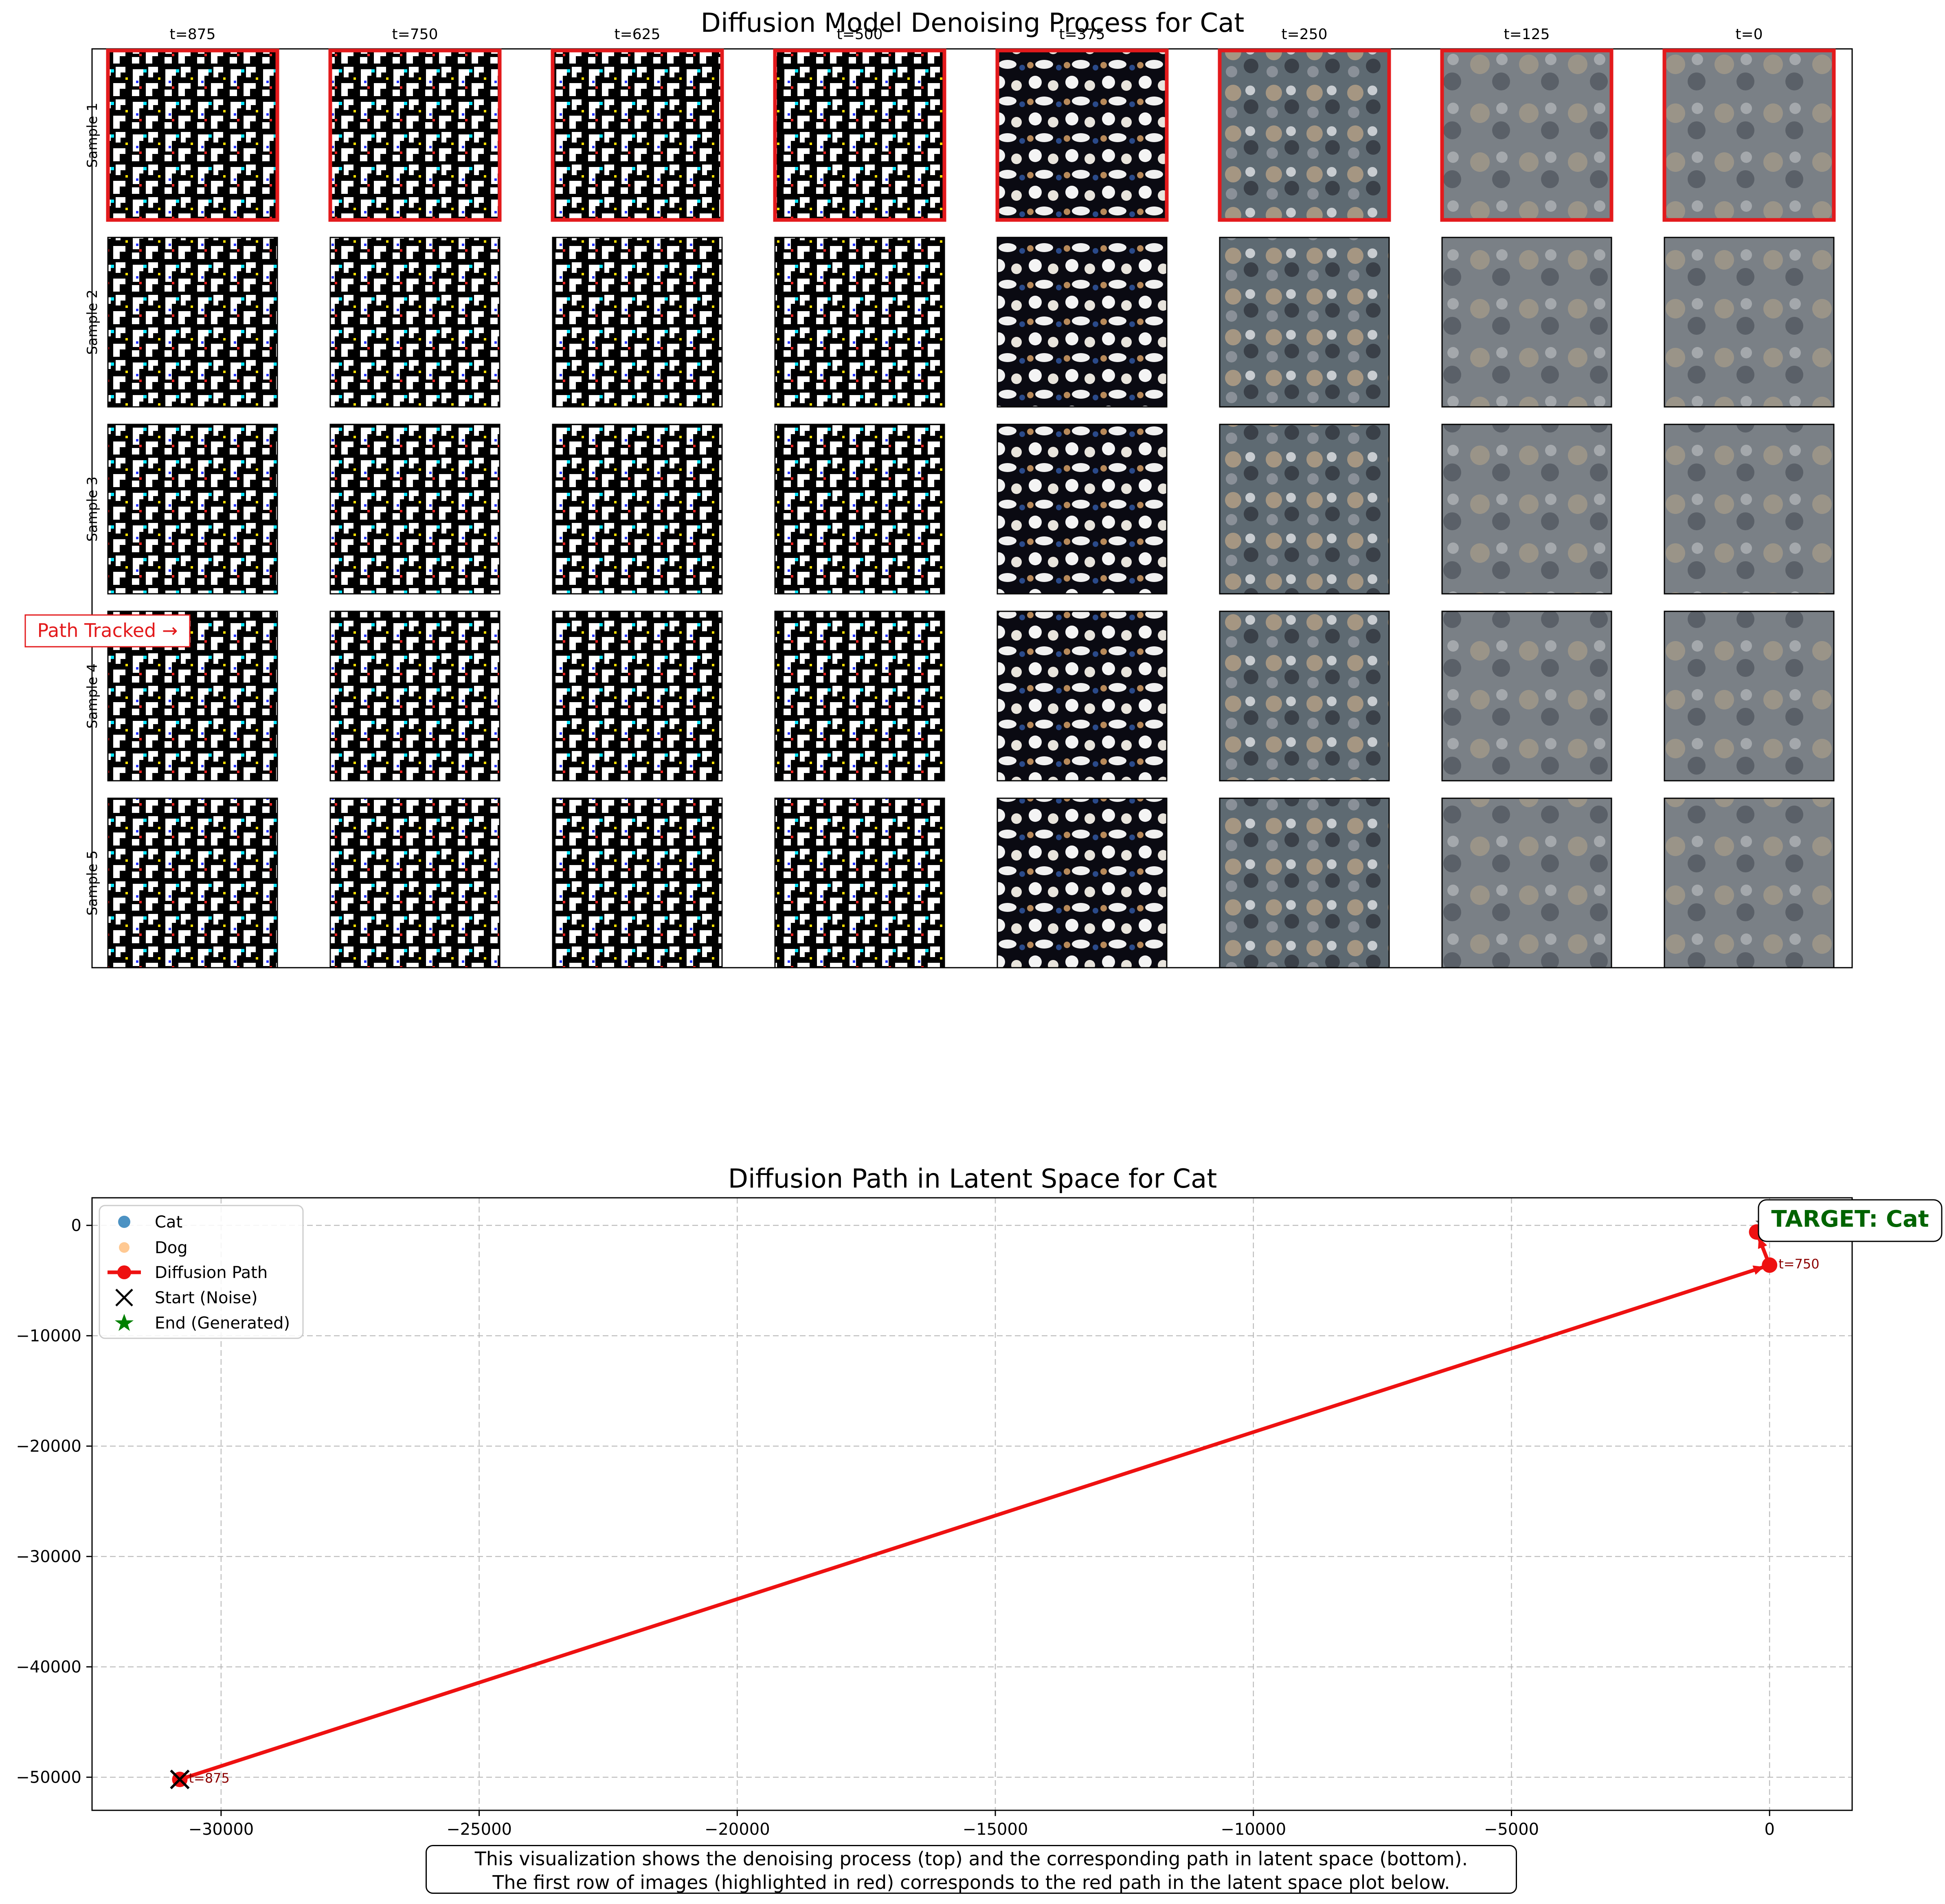 Image resolution: width=1945 pixels, height=1904 pixels. Describe the element at coordinates (1769, 1830) in the screenshot. I see `x-tick-label: 0` at that location.